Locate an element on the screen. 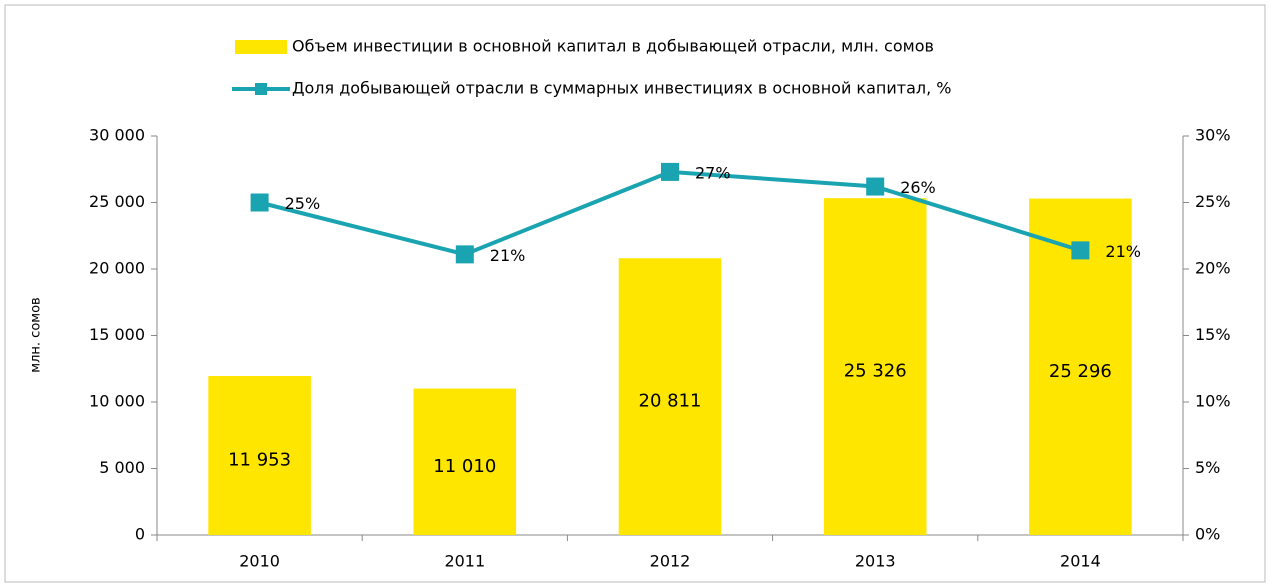 This screenshot has height=587, width=1270. y2-tick-label: 15% is located at coordinates (1213, 334).